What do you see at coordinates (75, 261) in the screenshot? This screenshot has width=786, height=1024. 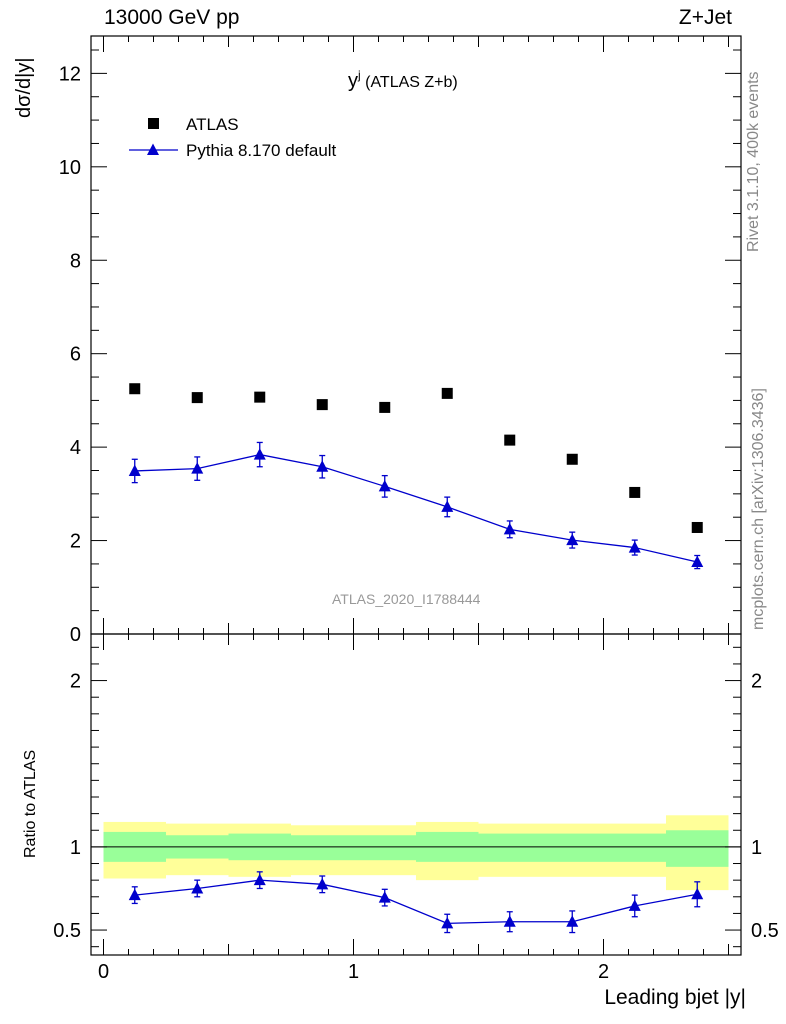 I see `main-y-tick-label: 8` at bounding box center [75, 261].